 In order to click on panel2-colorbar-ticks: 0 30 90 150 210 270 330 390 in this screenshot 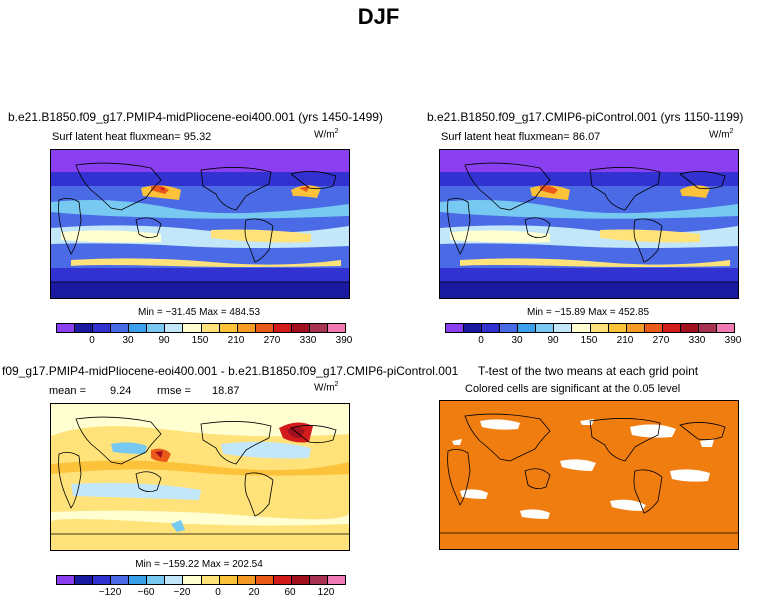, I will do `click(593, 341)`.